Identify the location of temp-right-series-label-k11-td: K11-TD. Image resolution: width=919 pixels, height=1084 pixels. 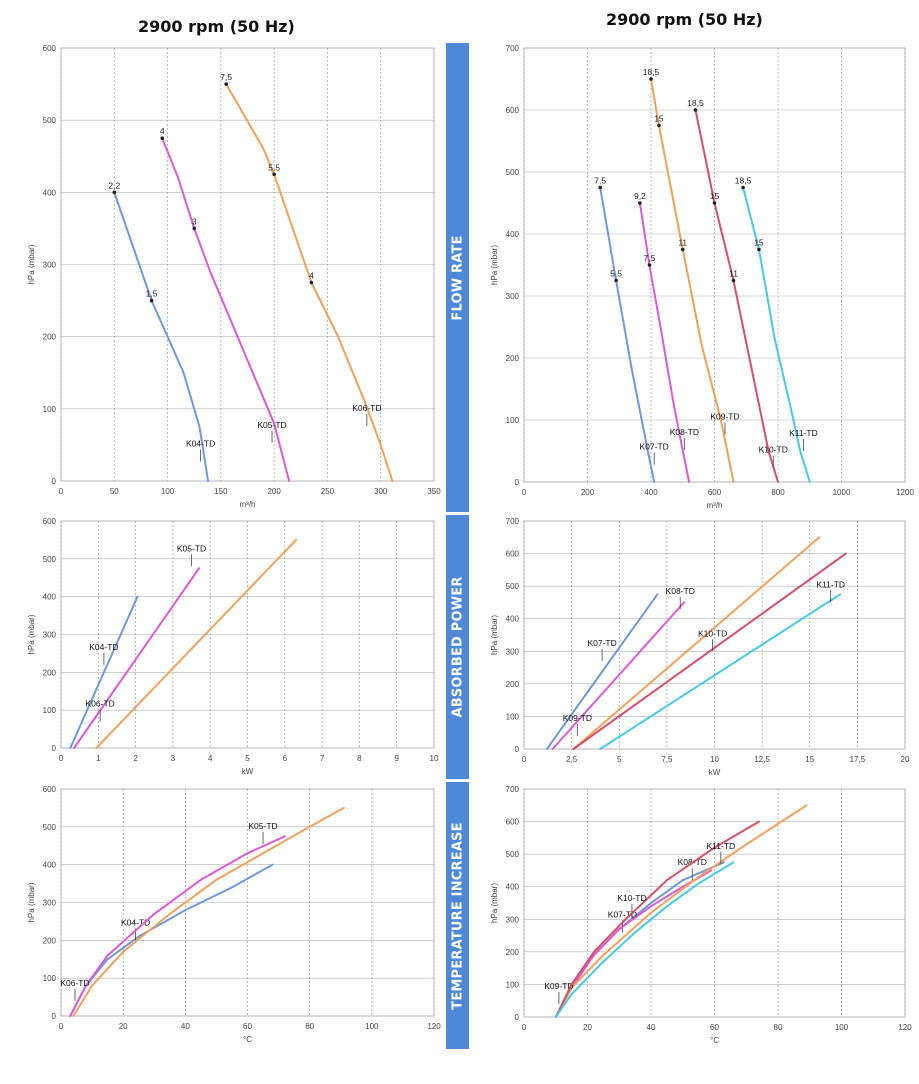
(721, 846).